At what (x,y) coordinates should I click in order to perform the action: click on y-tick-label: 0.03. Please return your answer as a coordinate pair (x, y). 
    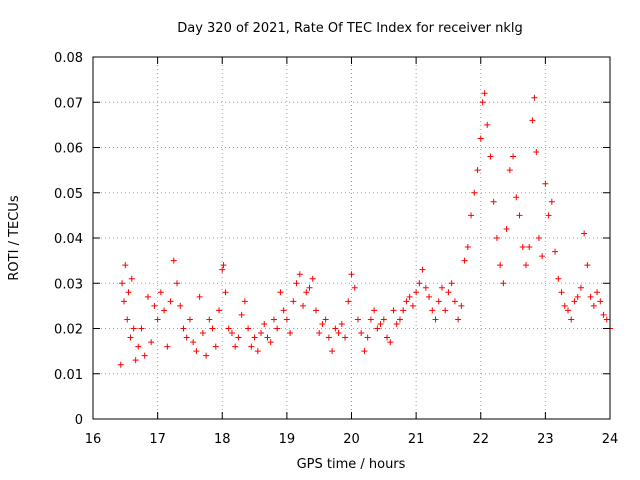
    Looking at the image, I should click on (68, 284).